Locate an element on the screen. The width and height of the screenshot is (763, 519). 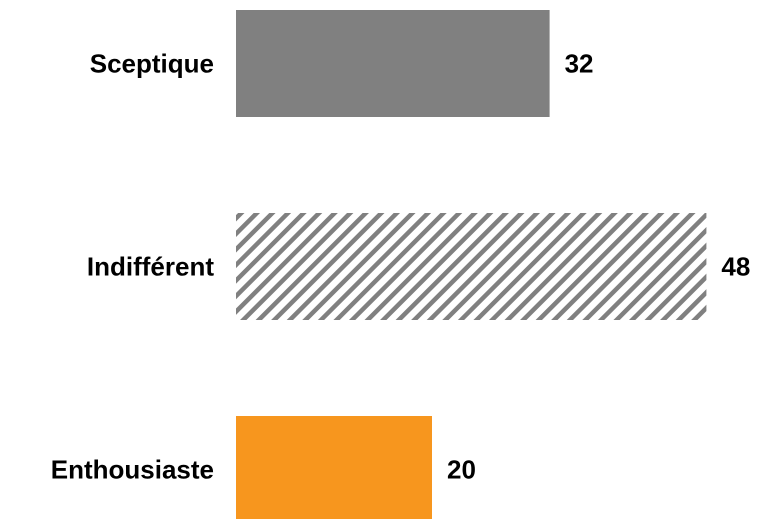
category-label-indifferent: Indifférent is located at coordinates (150, 267).